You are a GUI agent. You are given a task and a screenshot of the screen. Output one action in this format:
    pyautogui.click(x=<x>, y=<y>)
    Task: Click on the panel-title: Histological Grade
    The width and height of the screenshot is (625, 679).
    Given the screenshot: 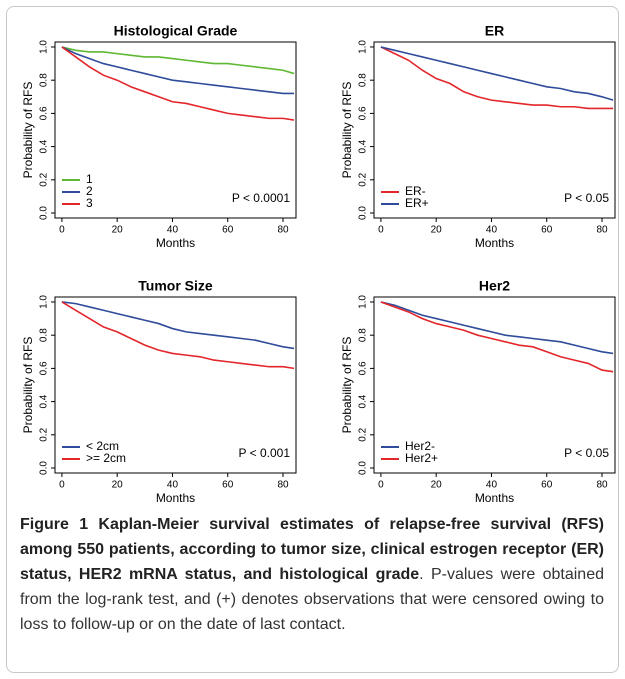 What is the action you would take?
    pyautogui.click(x=176, y=31)
    